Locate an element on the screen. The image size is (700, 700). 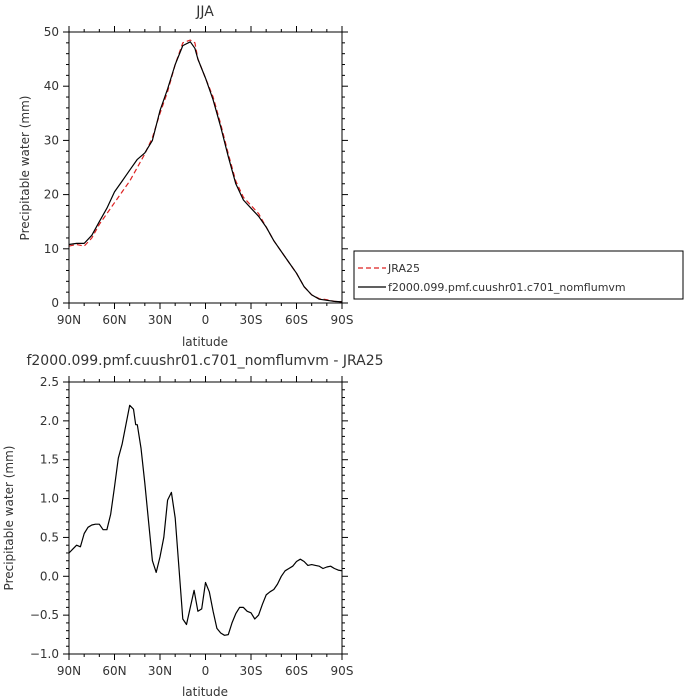
y-tick-label: 10 is located at coordinates (51, 249).